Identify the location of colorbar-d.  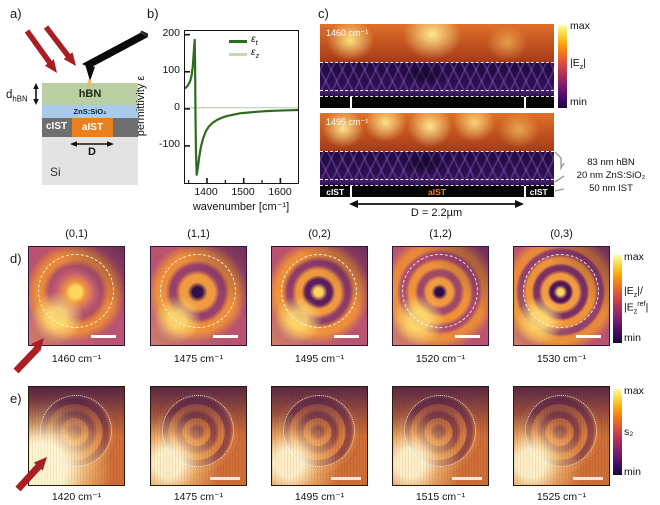
(617, 299).